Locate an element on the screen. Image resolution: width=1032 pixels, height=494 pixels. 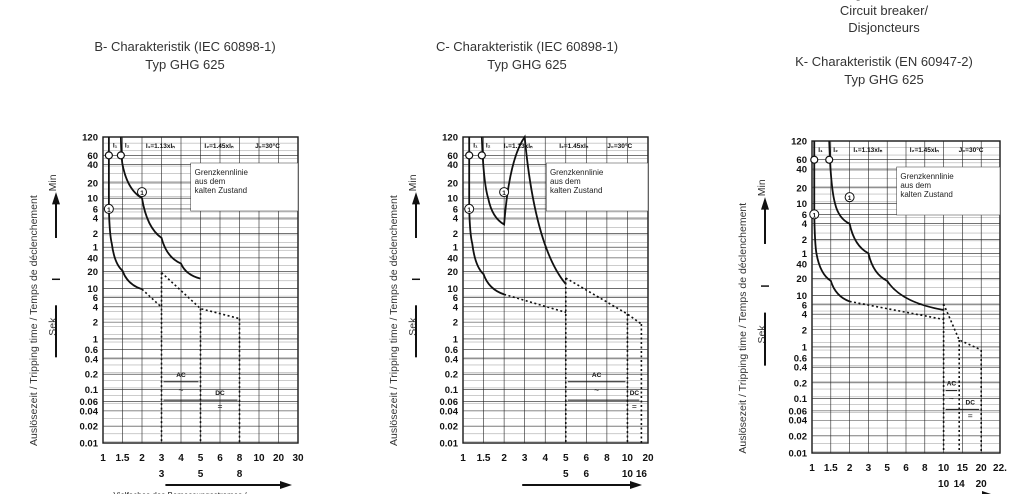
x-tick-label-row2: 10 is located at coordinates (628, 474).